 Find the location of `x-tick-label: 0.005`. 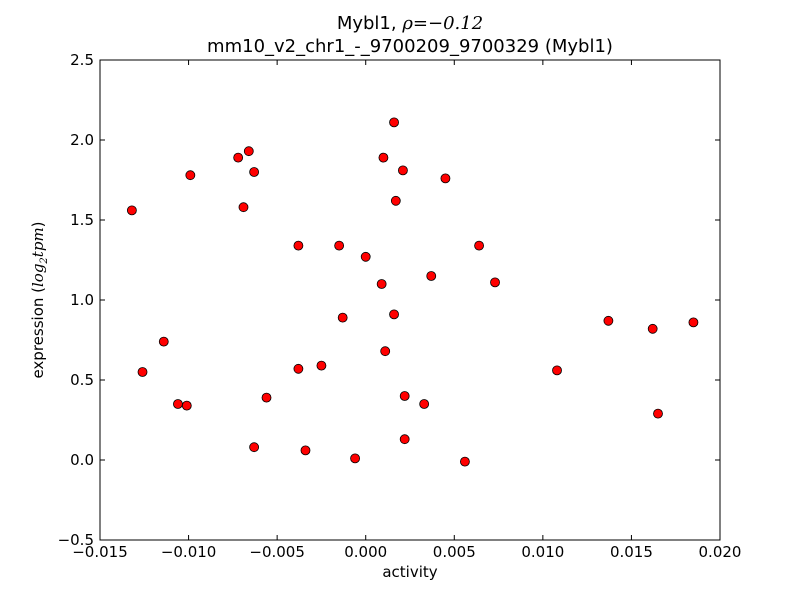

x-tick-label: 0.005 is located at coordinates (454, 552).